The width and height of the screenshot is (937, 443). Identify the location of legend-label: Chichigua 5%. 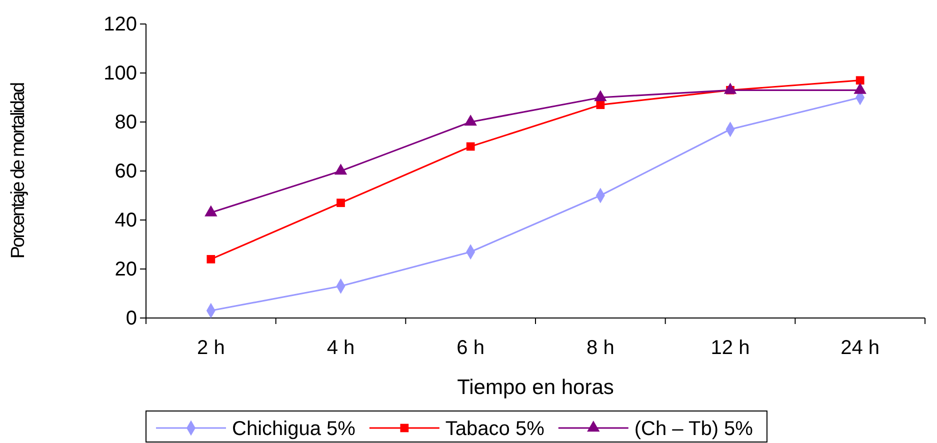
(294, 429).